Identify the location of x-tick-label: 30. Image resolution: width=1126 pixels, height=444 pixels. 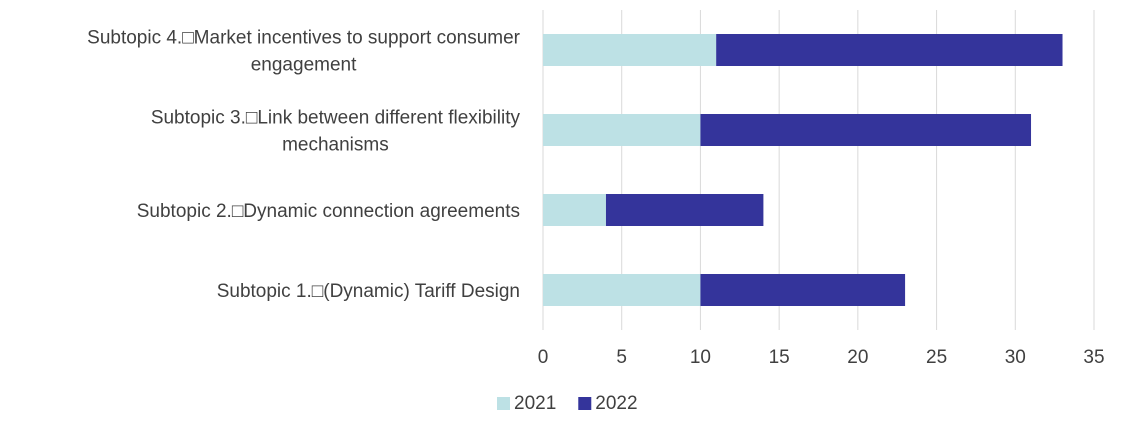
(1015, 357).